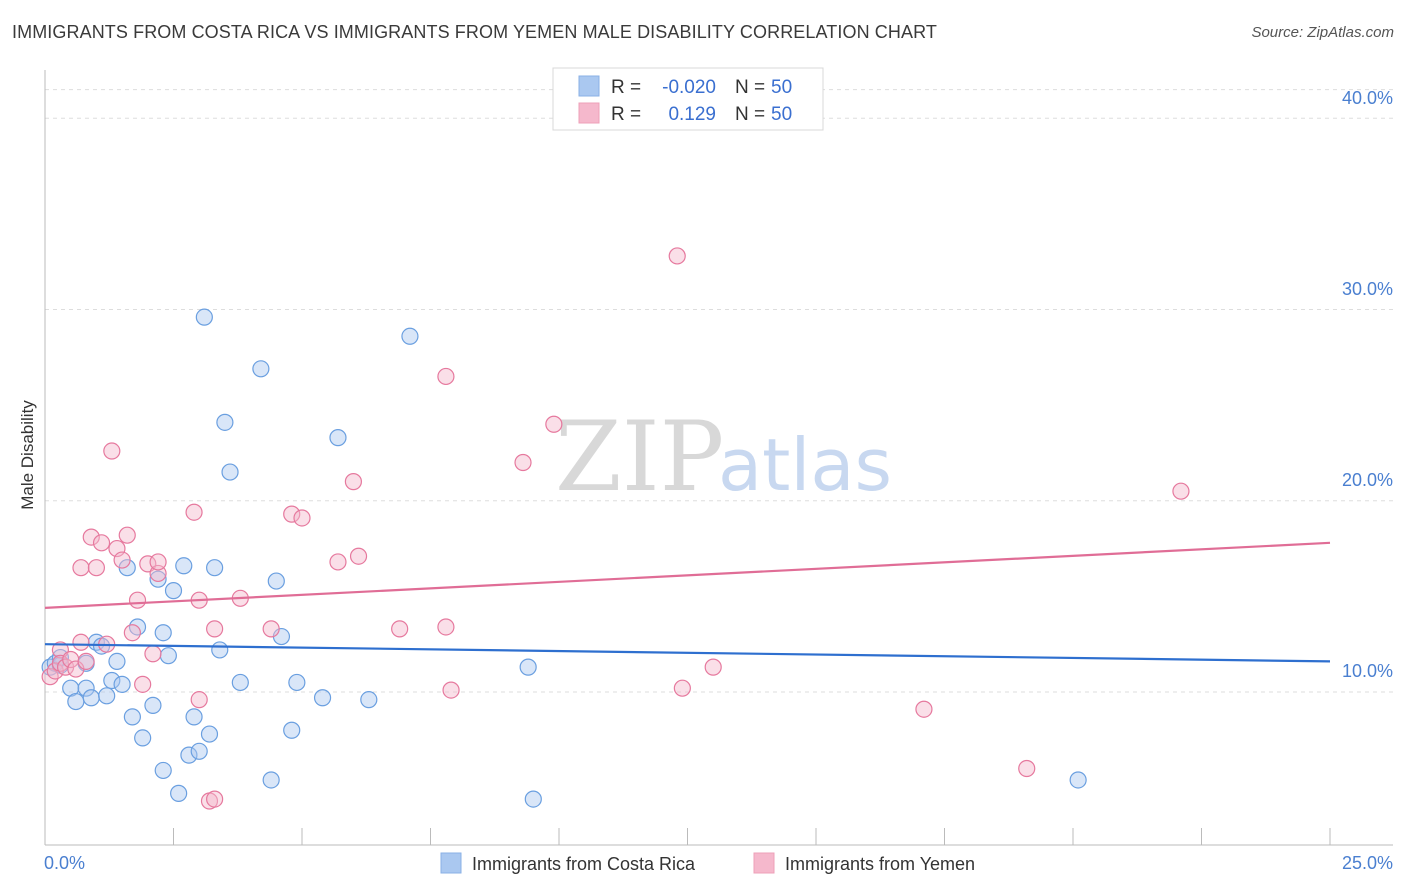 The height and width of the screenshot is (892, 1406). What do you see at coordinates (805, 465) in the screenshot?
I see `watermark-atlas: atlas` at bounding box center [805, 465].